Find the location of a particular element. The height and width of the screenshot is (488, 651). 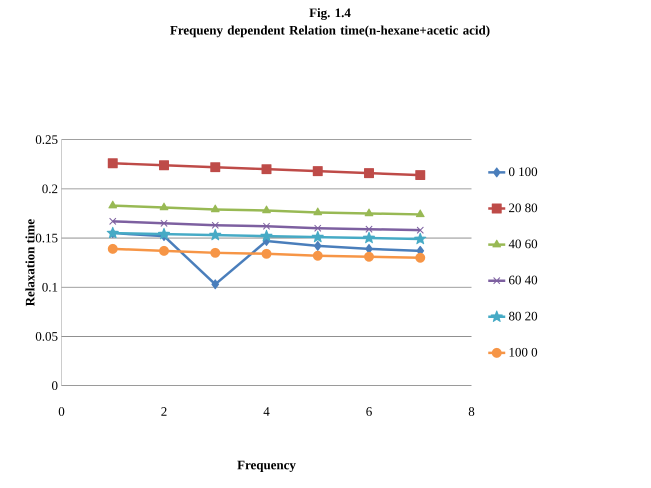

y-tick-label: 0.15 is located at coordinates (47, 238).